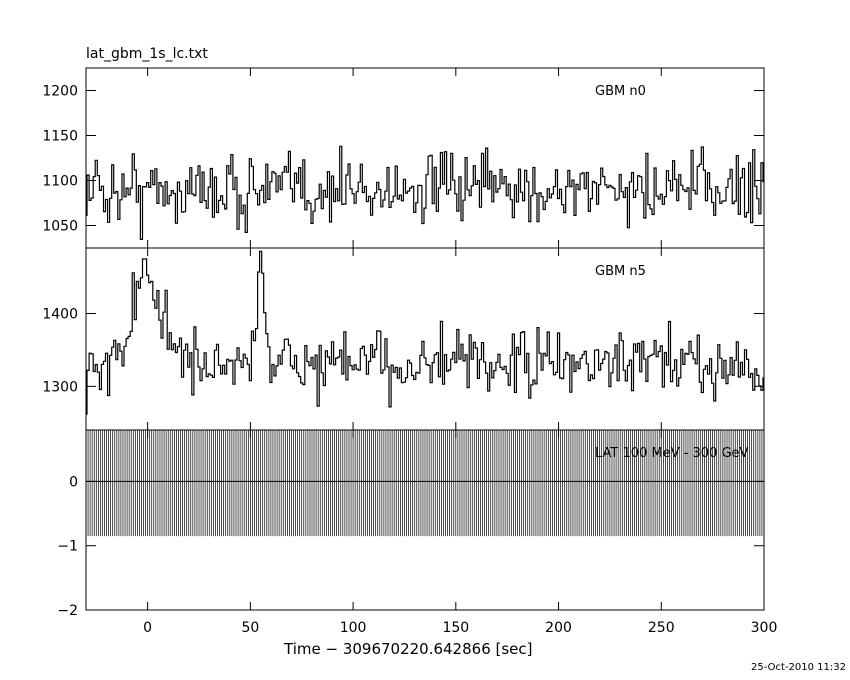 This screenshot has height=680, width=850. Describe the element at coordinates (798, 667) in the screenshot. I see `plot-timestamp: 25-Oct-2010 11:32` at that location.